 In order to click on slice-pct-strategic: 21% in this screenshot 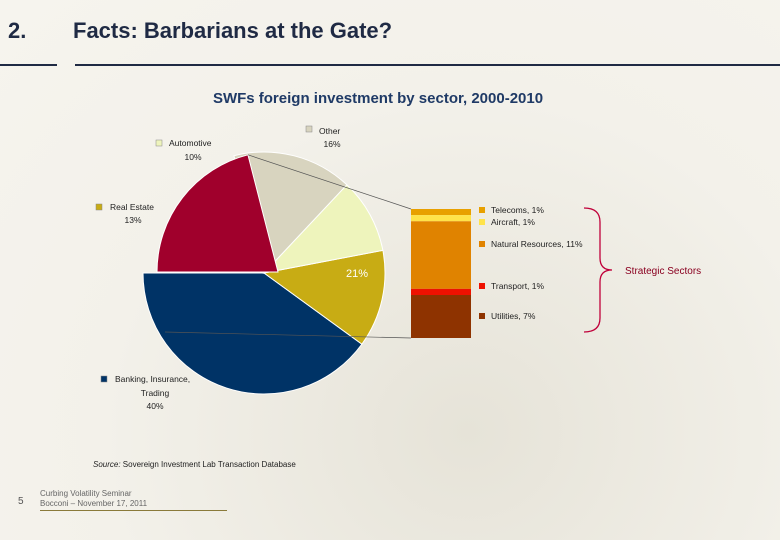, I will do `click(357, 274)`.